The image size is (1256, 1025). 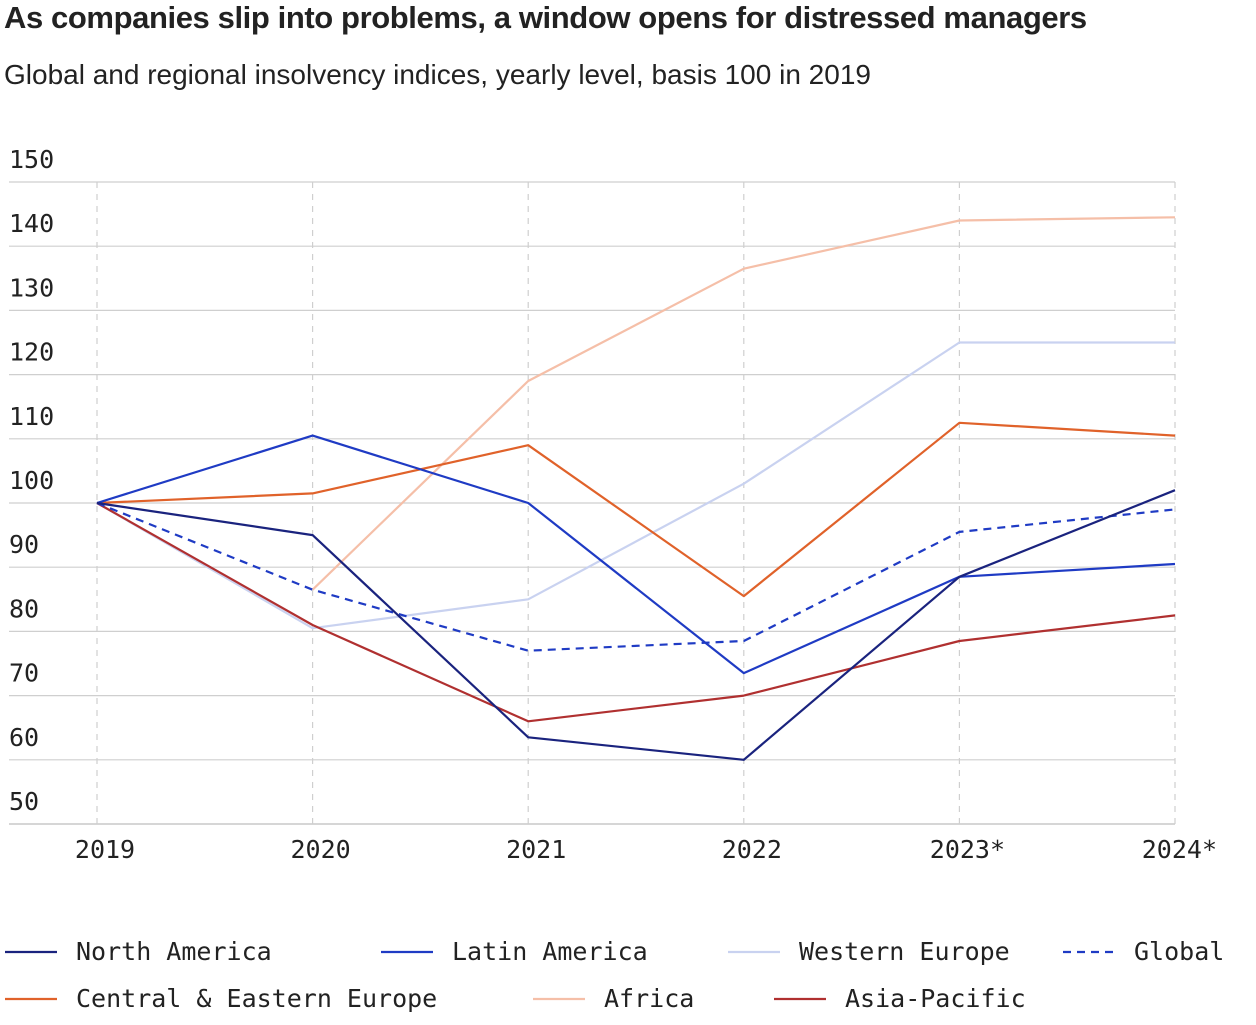 What do you see at coordinates (752, 849) in the screenshot?
I see `x-tick-label: 2022` at bounding box center [752, 849].